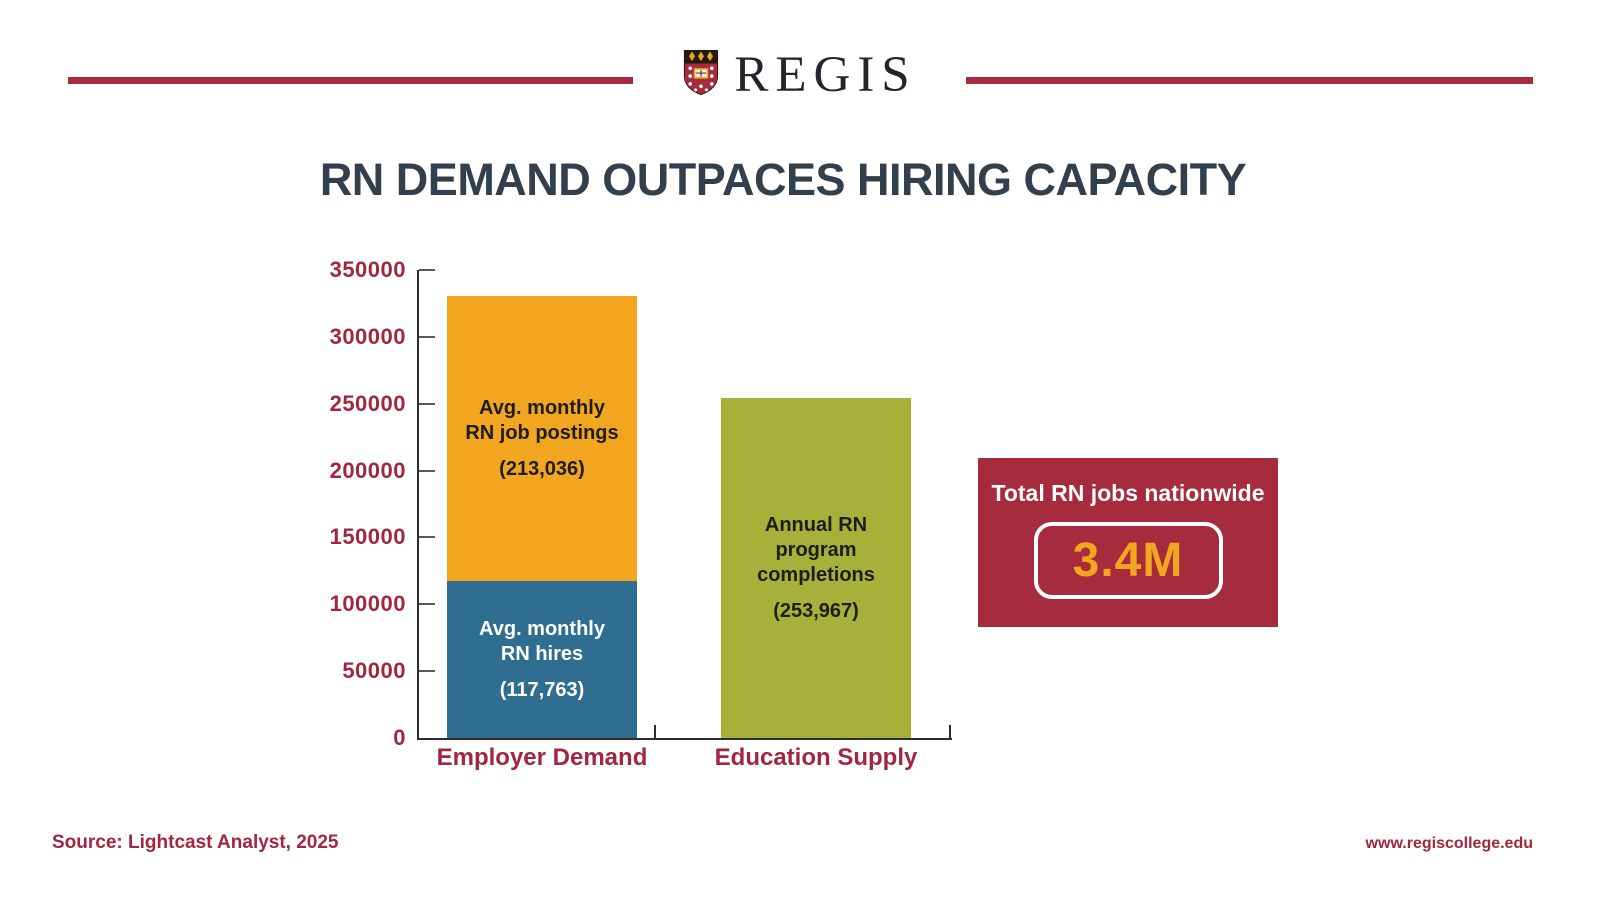 The image size is (1600, 900). What do you see at coordinates (684, 739) in the screenshot?
I see `x-axis-line` at bounding box center [684, 739].